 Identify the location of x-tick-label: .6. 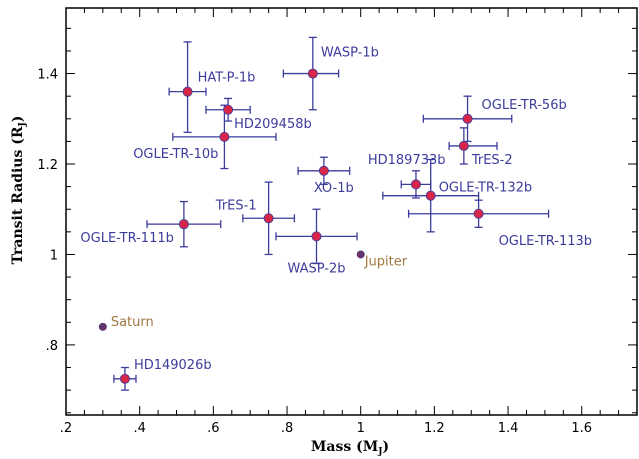
(213, 428).